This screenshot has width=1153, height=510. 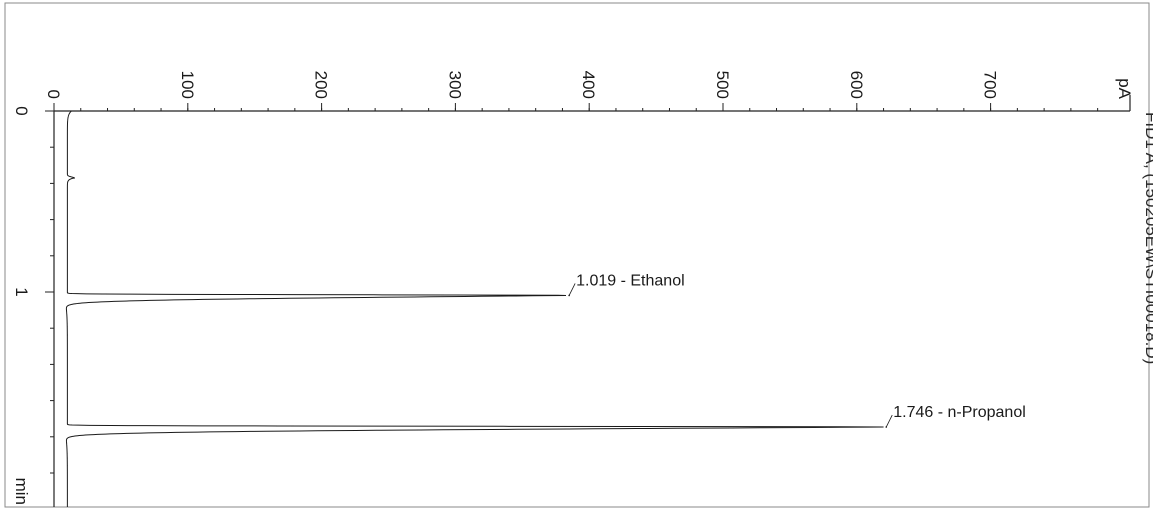 I want to click on y-tick-label-group: 0, so click(x=21, y=110).